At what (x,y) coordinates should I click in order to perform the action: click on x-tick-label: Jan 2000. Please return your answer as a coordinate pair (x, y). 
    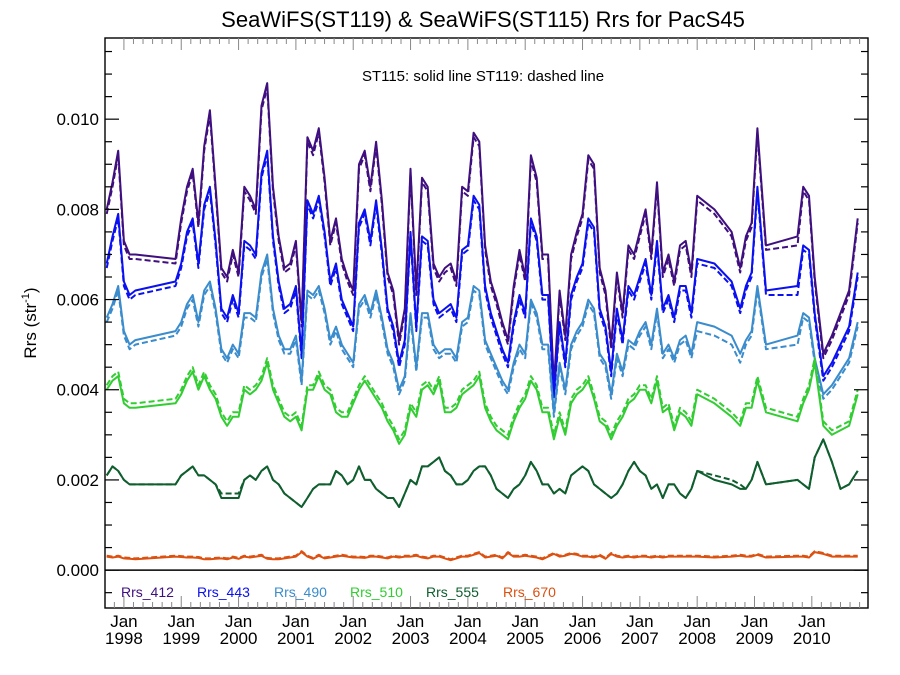
    Looking at the image, I should click on (239, 630).